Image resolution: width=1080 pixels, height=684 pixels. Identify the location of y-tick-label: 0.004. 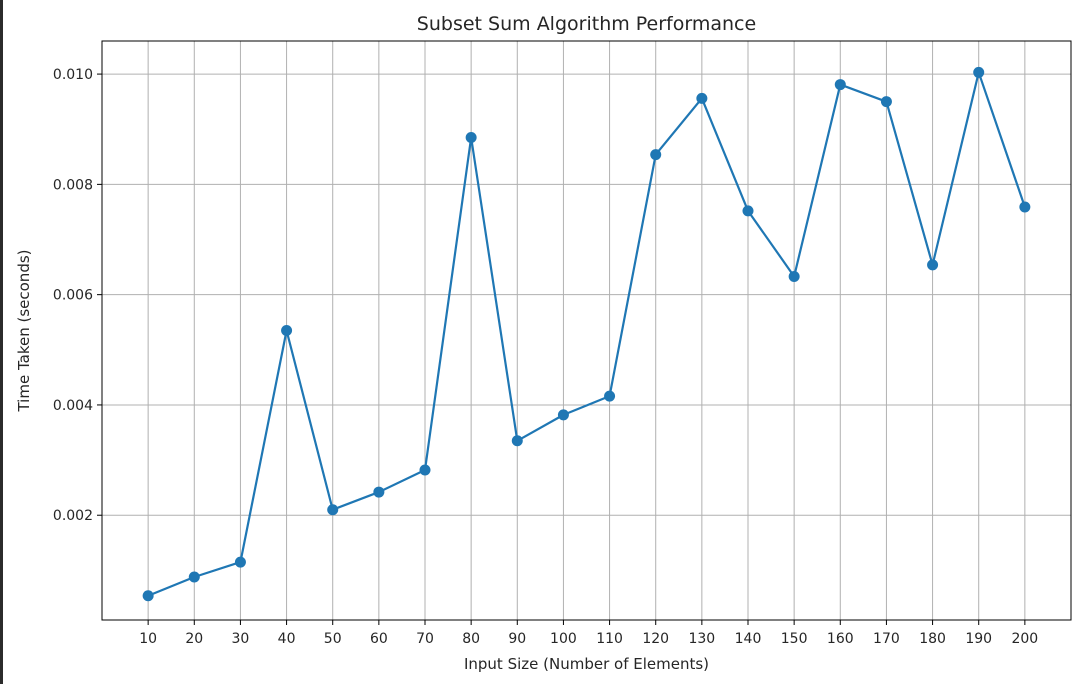
(73, 406).